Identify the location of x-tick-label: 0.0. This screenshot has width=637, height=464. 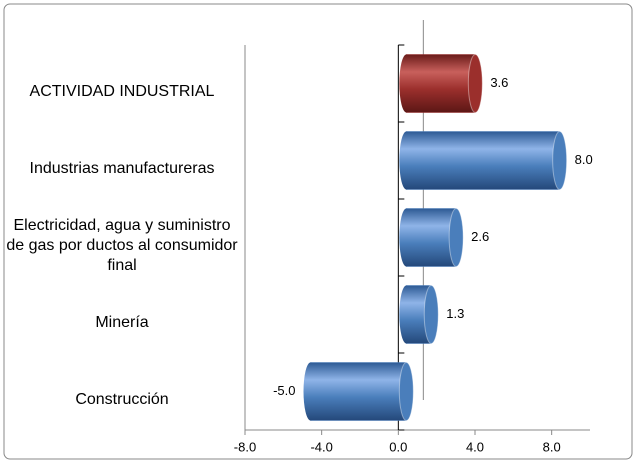
(398, 446).